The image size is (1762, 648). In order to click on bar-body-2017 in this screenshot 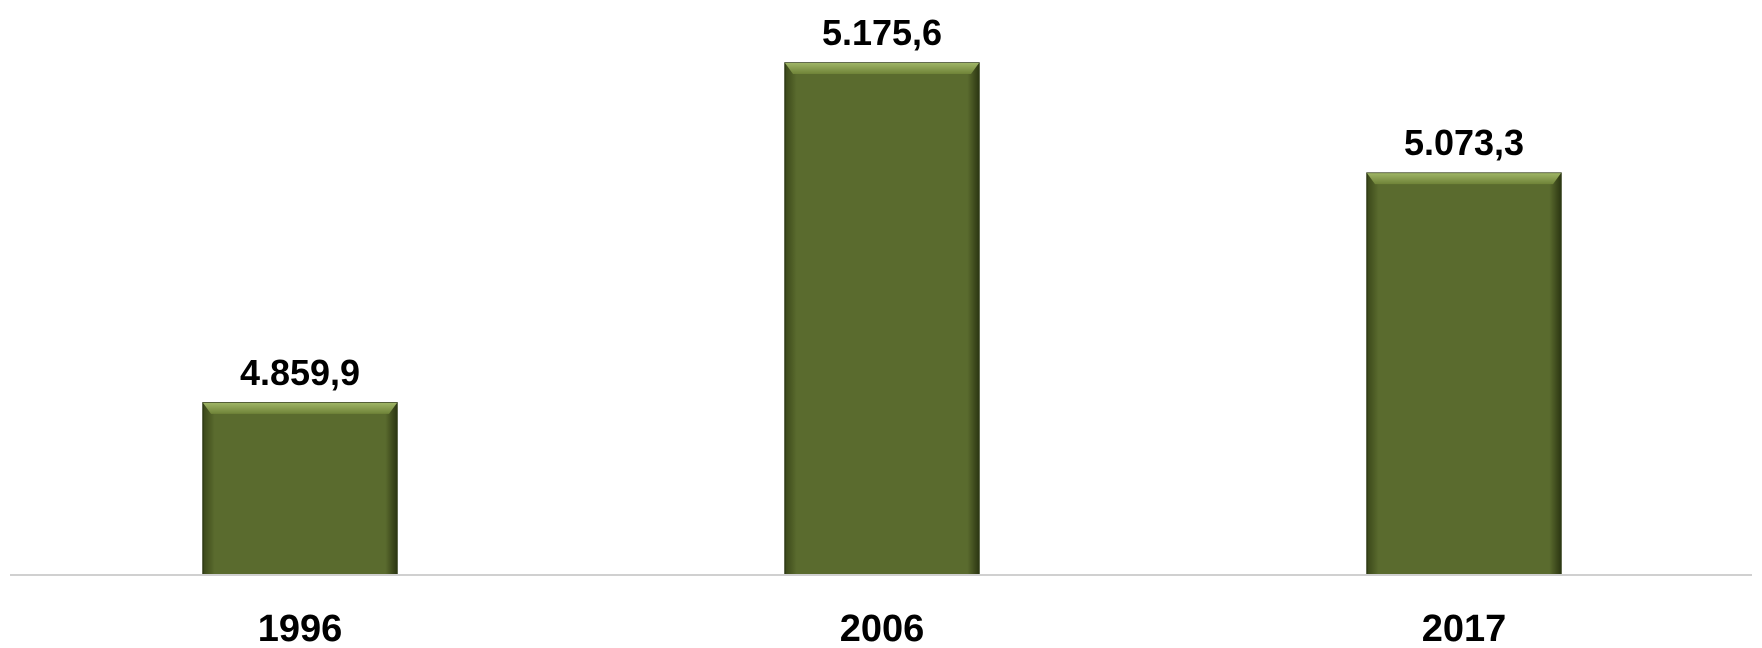, I will do `click(1464, 374)`.